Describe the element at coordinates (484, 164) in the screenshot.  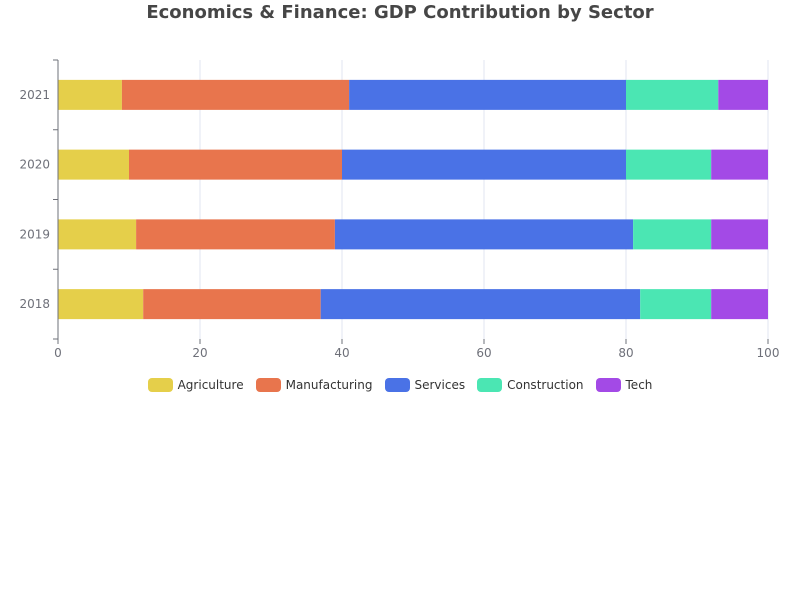
I see `bar-services-2020` at that location.